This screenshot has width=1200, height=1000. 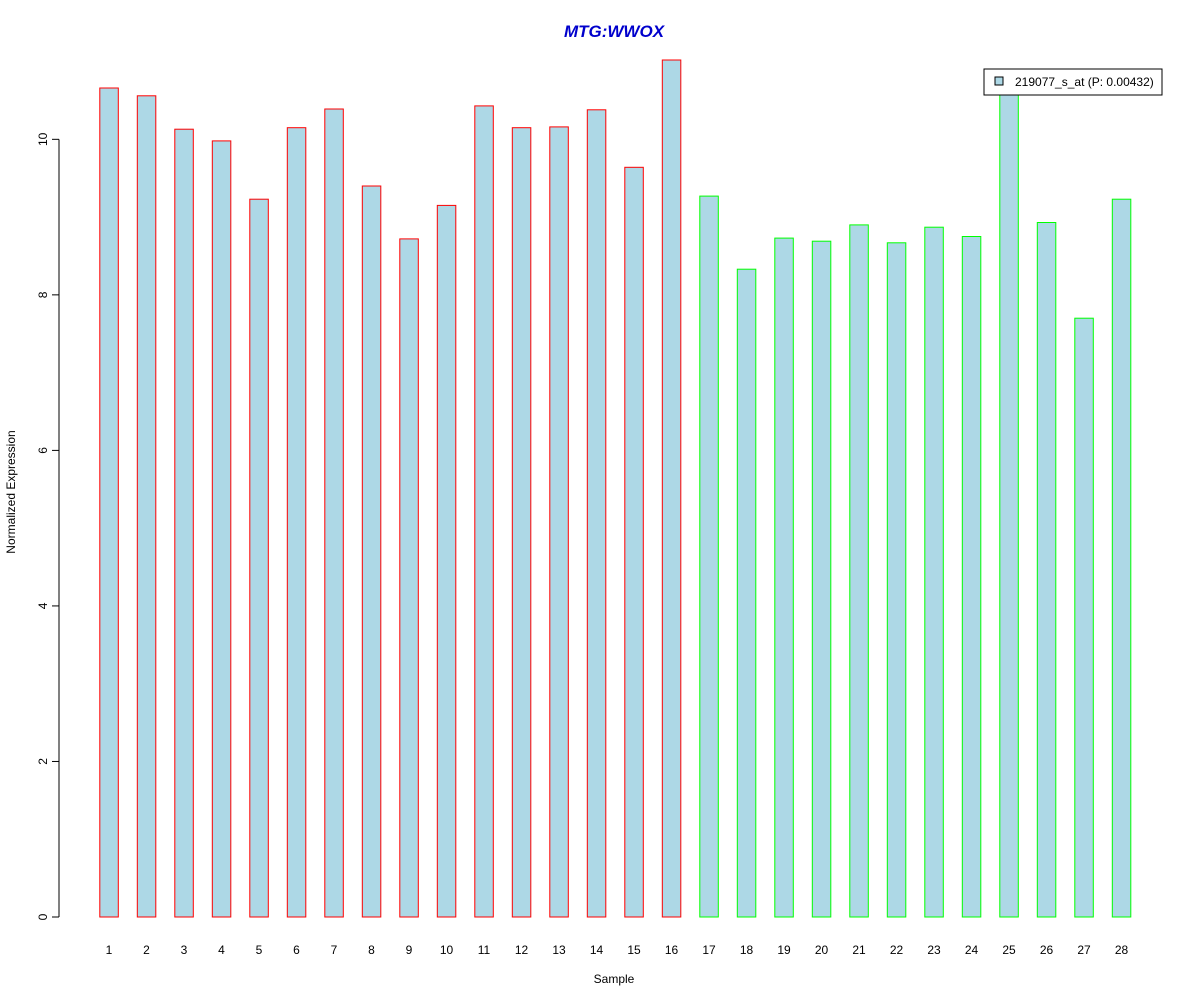 I want to click on x-tick-label: 1, so click(x=109, y=950).